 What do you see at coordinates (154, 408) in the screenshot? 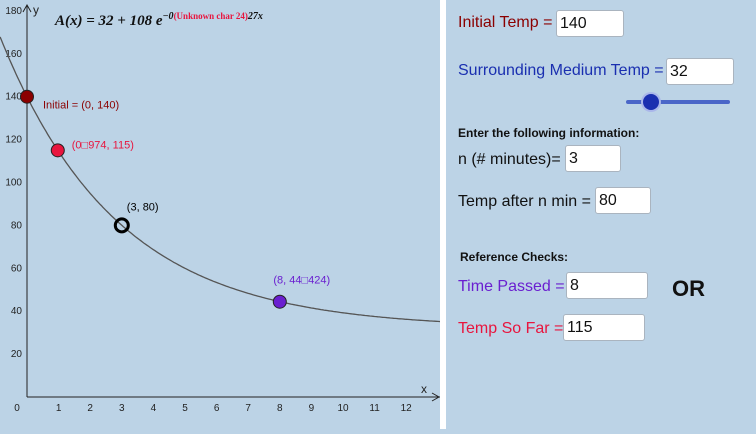
I see `x-tick-label: 4` at bounding box center [154, 408].